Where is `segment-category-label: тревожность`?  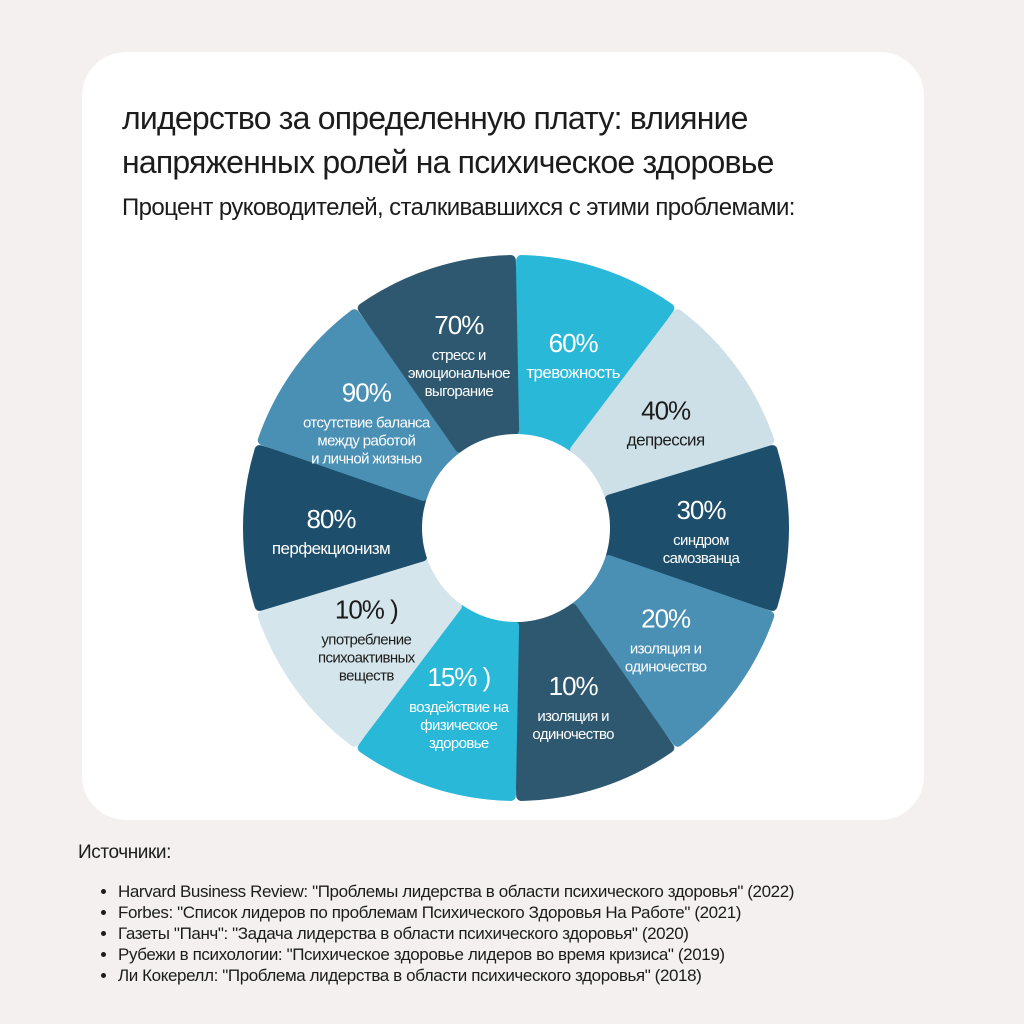
segment-category-label: тревожность is located at coordinates (573, 372).